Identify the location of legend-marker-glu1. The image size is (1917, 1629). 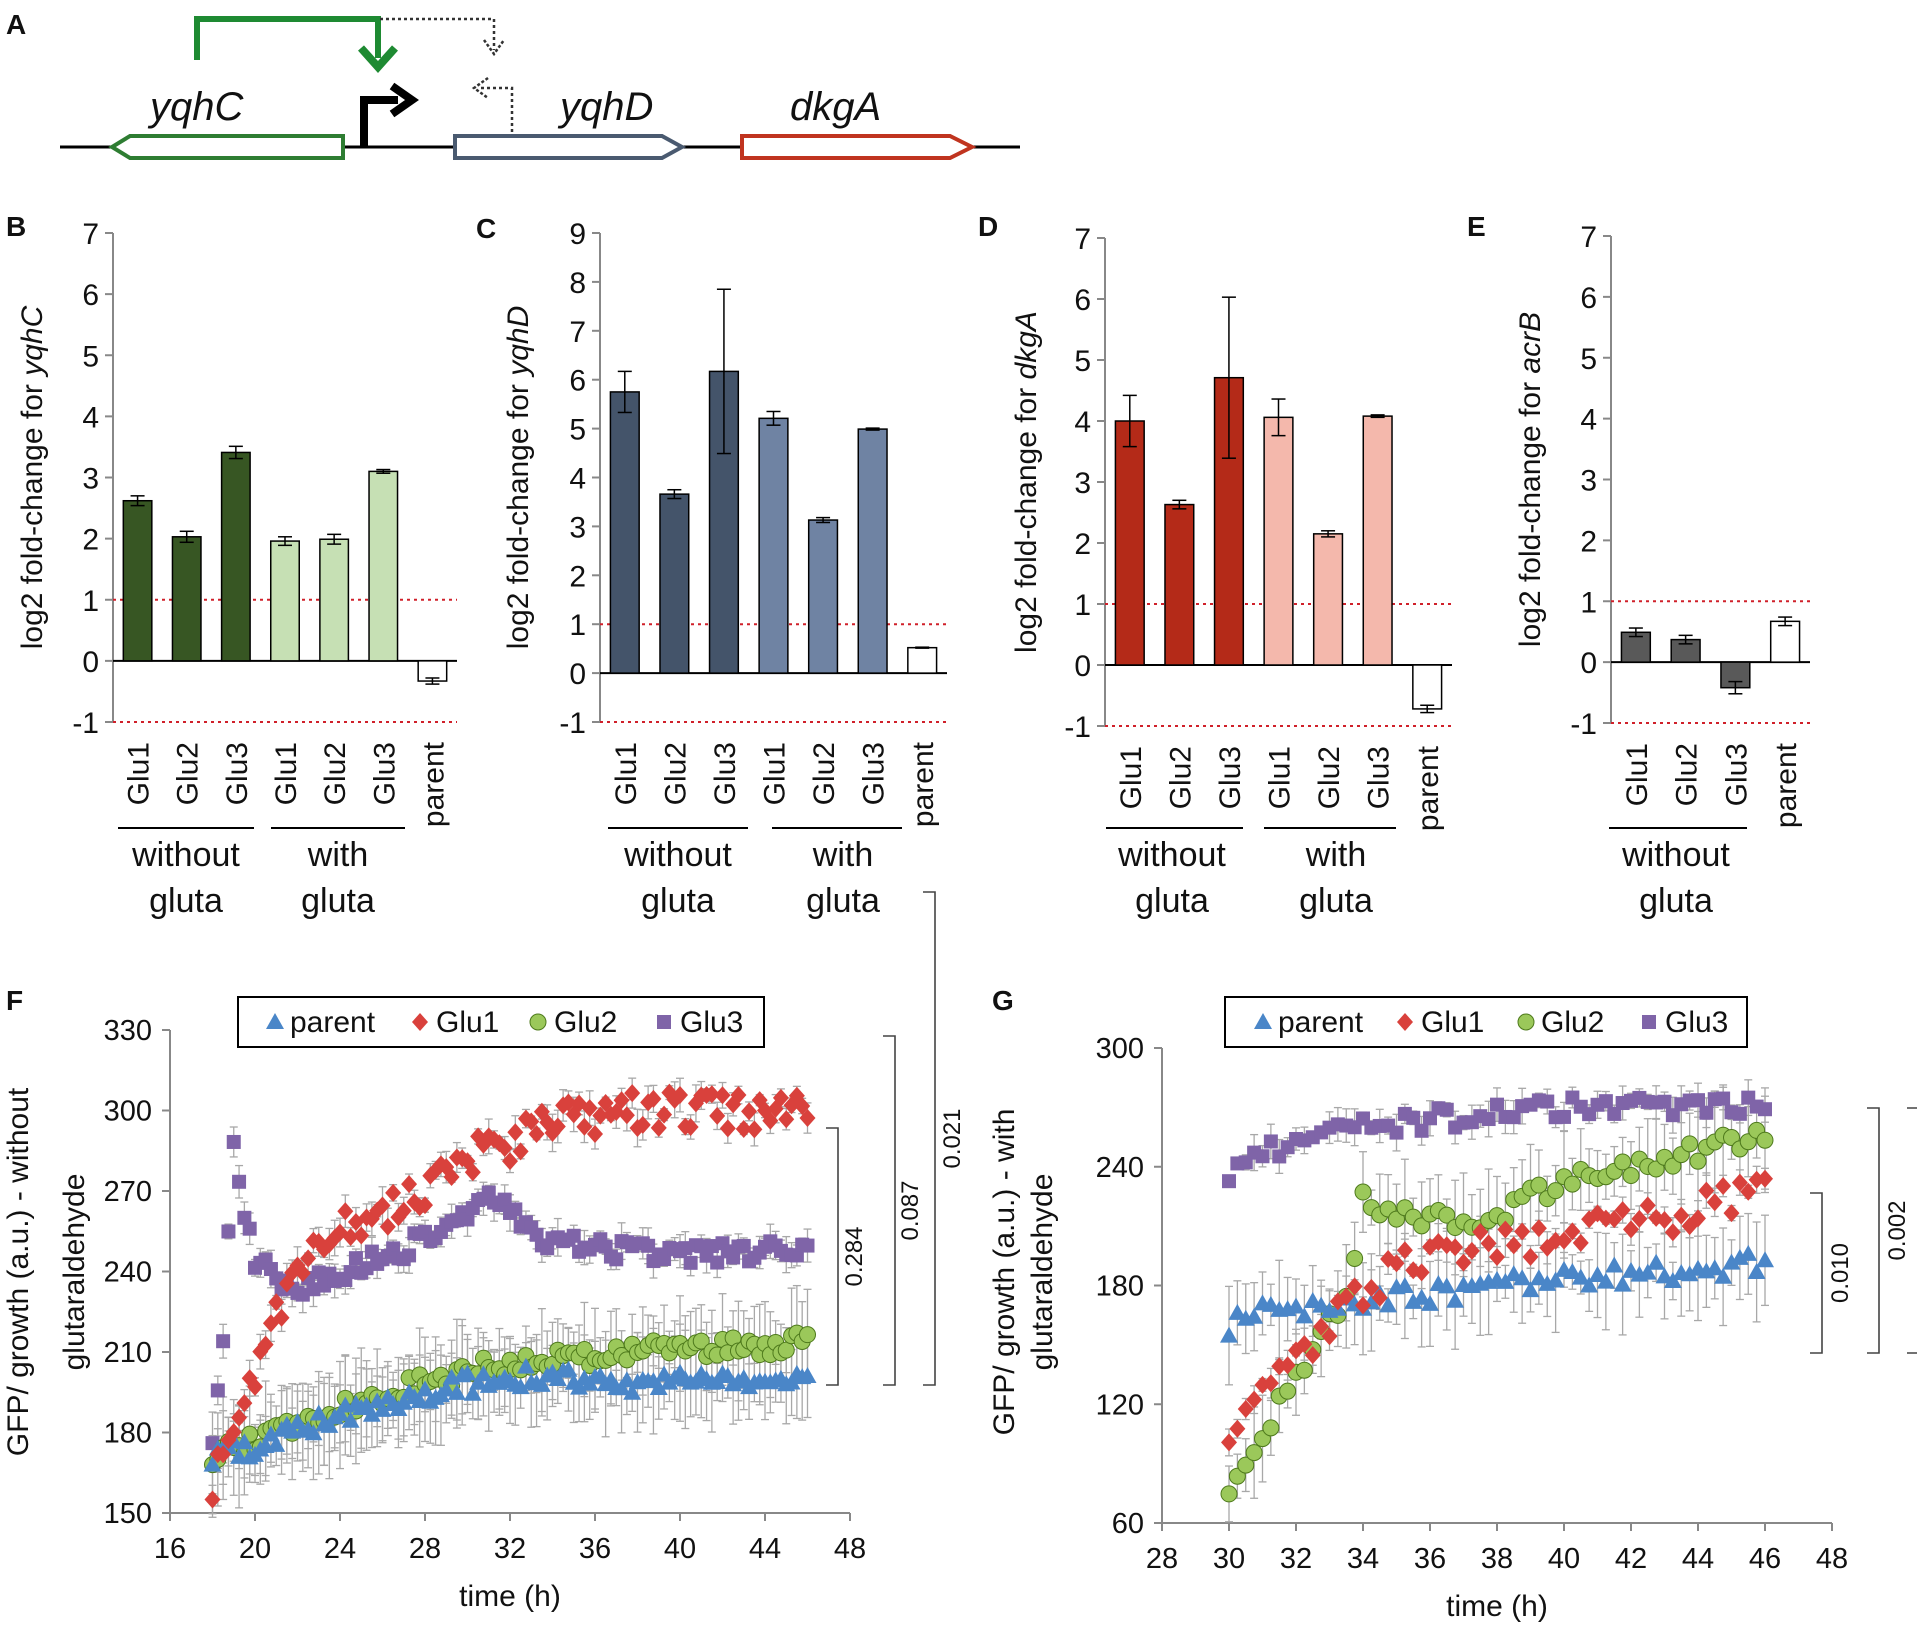
(420, 1022).